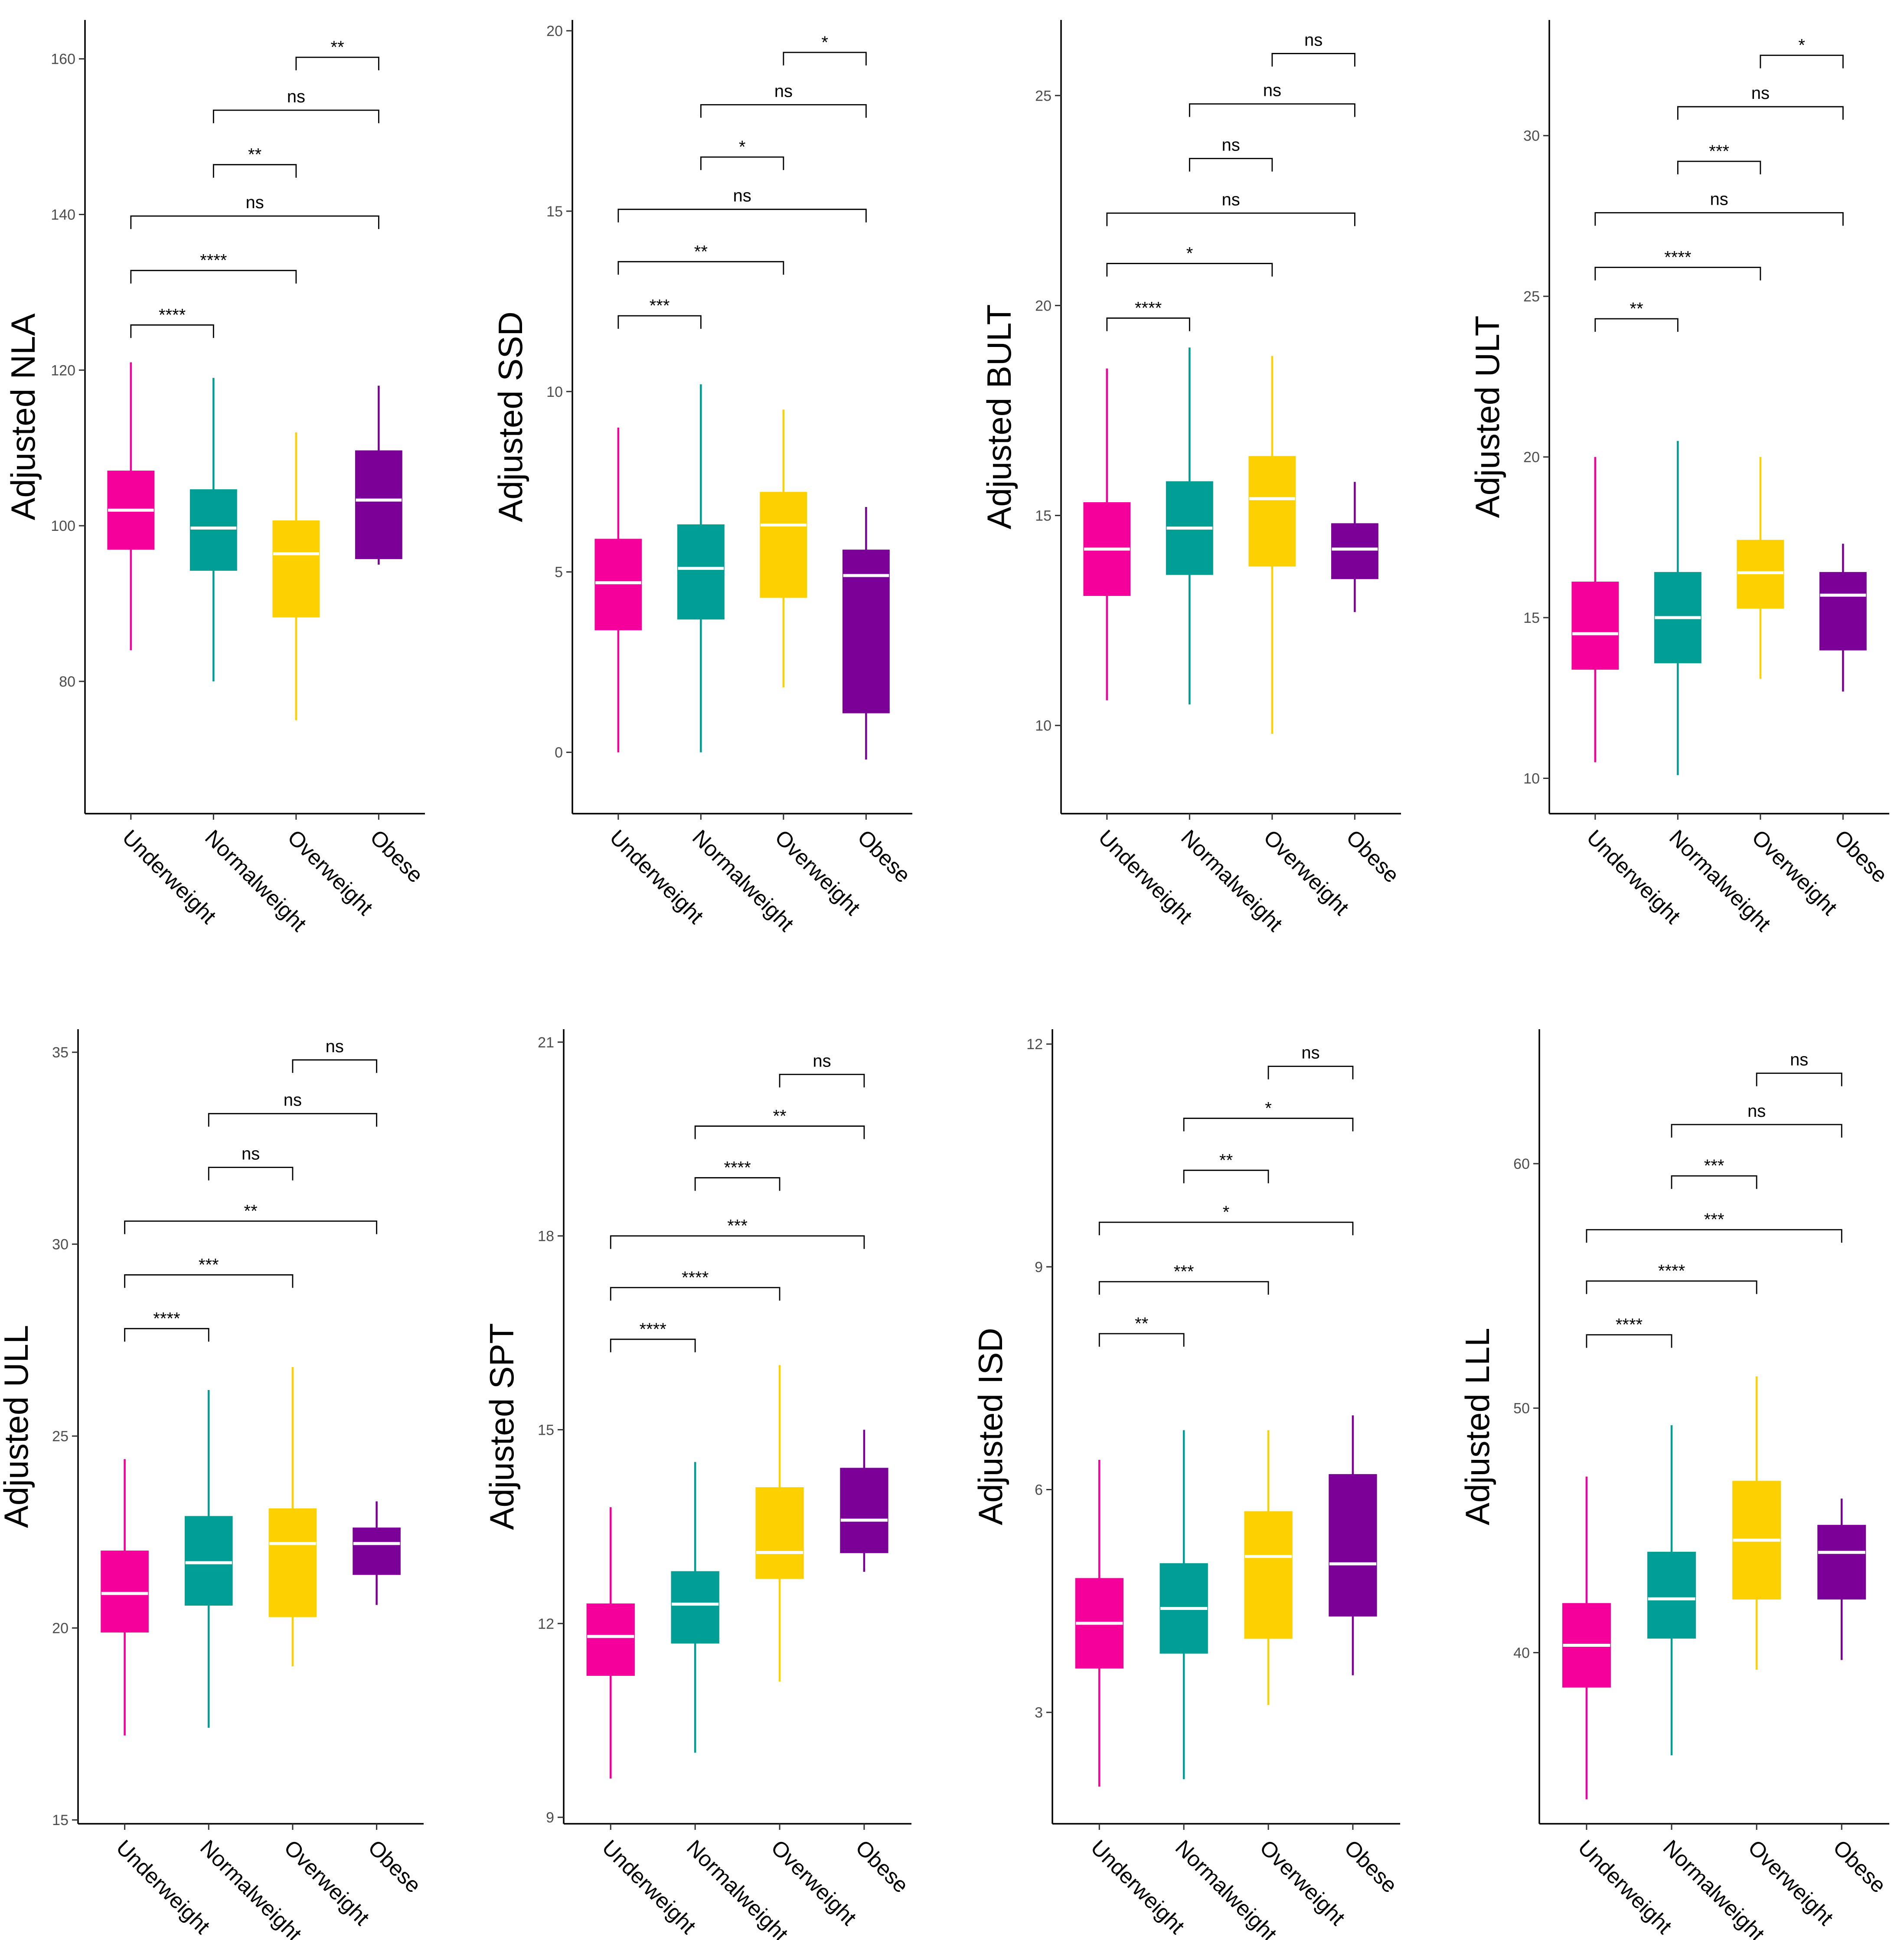  What do you see at coordinates (546, 1042) in the screenshot?
I see `y-tick-label: 21` at bounding box center [546, 1042].